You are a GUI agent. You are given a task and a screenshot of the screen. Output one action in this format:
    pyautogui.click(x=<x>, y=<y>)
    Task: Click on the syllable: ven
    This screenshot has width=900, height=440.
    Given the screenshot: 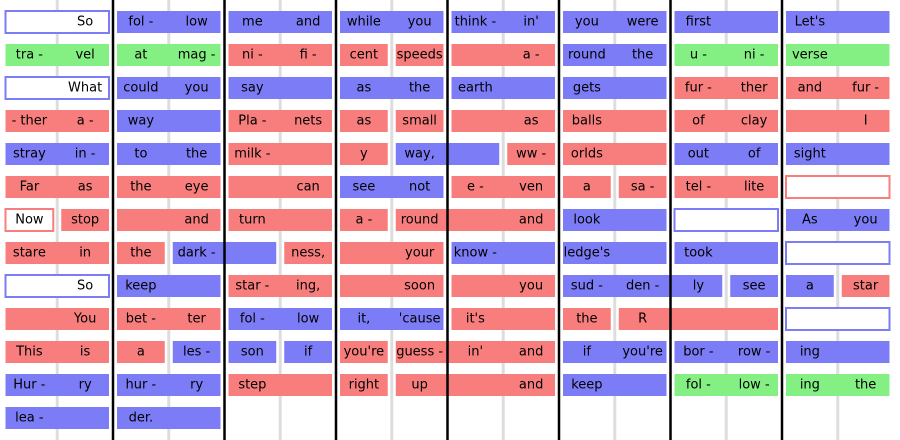 What is the action you would take?
    pyautogui.click(x=531, y=187)
    